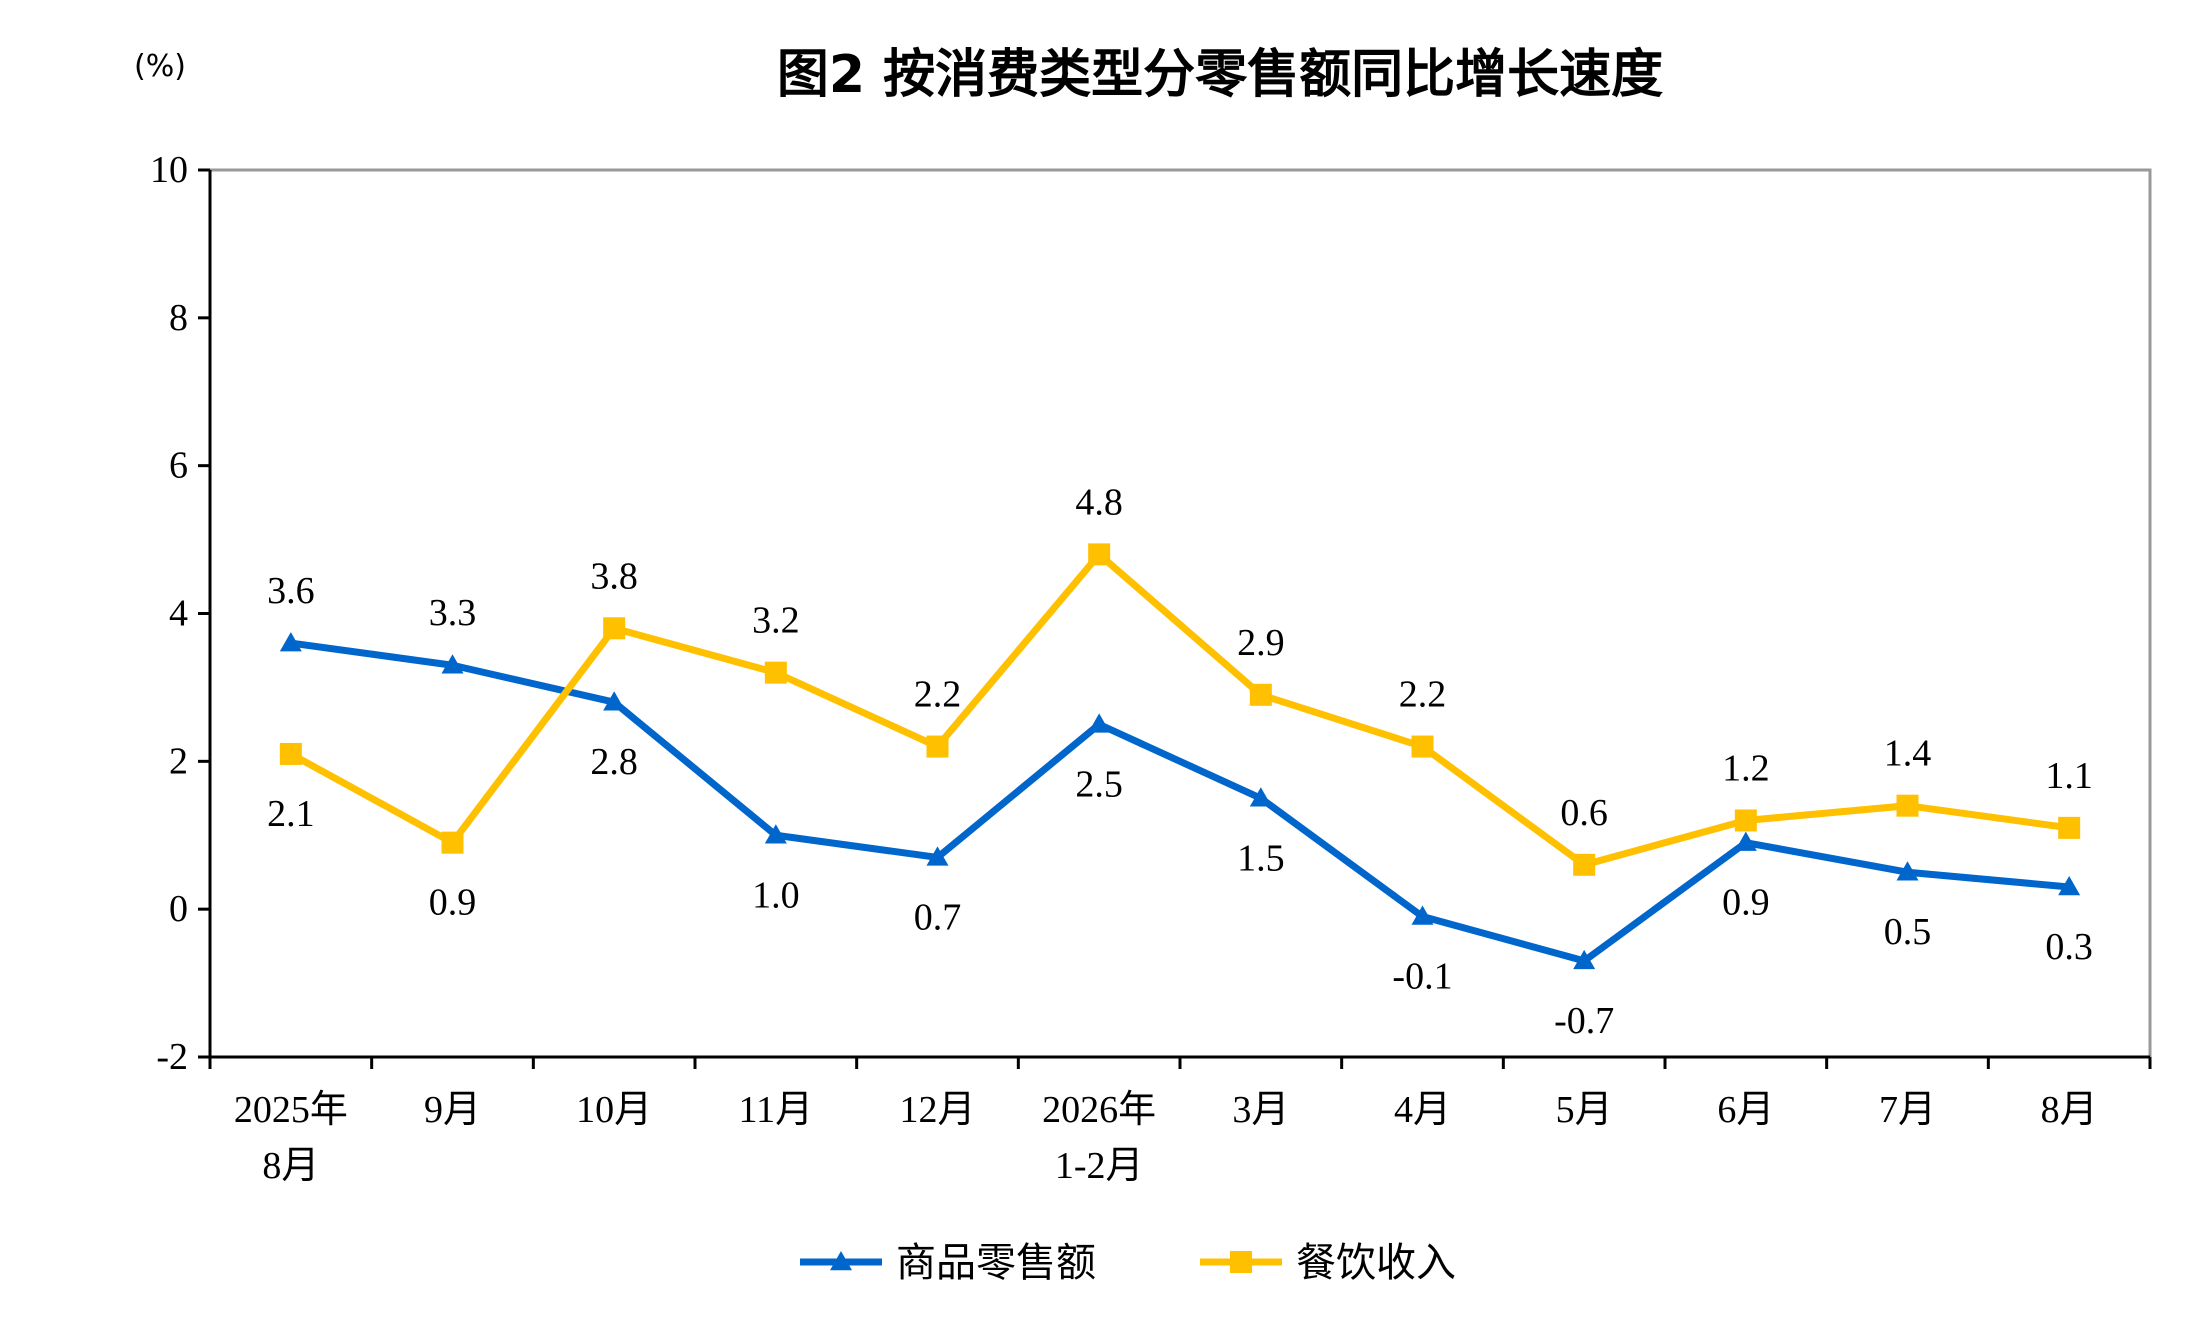 The image size is (2212, 1332). Describe the element at coordinates (1908, 932) in the screenshot. I see `data-label: 0.5` at that location.